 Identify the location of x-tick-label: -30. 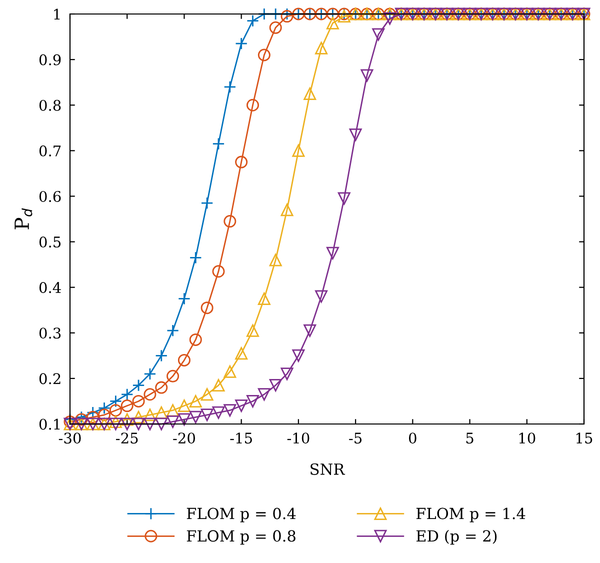
(69, 438).